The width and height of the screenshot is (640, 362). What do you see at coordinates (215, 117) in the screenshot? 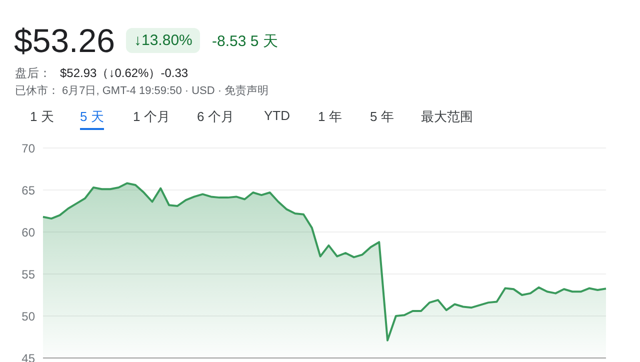
I see `text: 6 个月` at bounding box center [215, 117].